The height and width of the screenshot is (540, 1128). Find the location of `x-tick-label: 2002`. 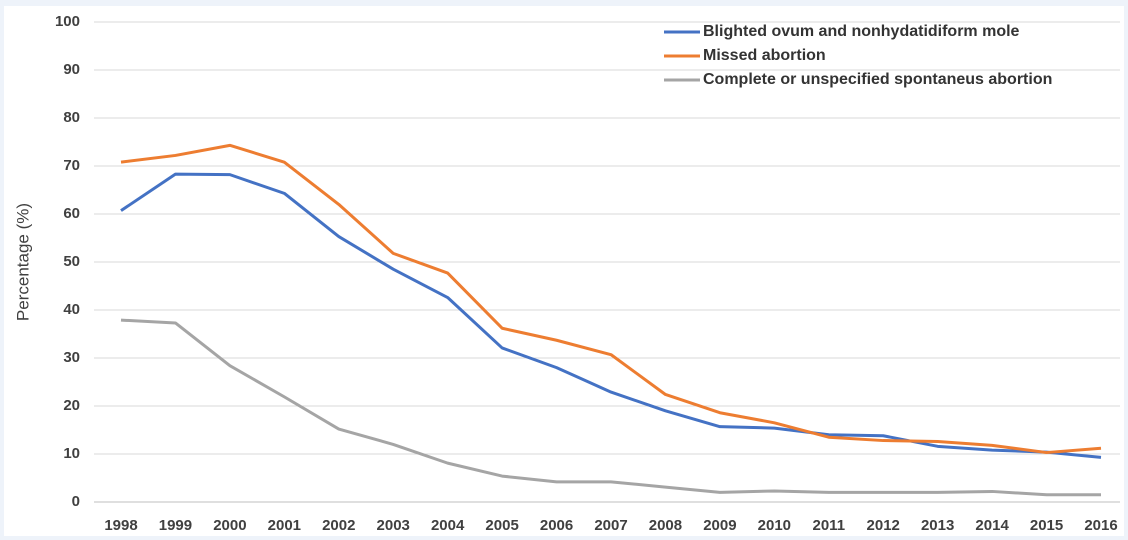

x-tick-label: 2002 is located at coordinates (338, 525).